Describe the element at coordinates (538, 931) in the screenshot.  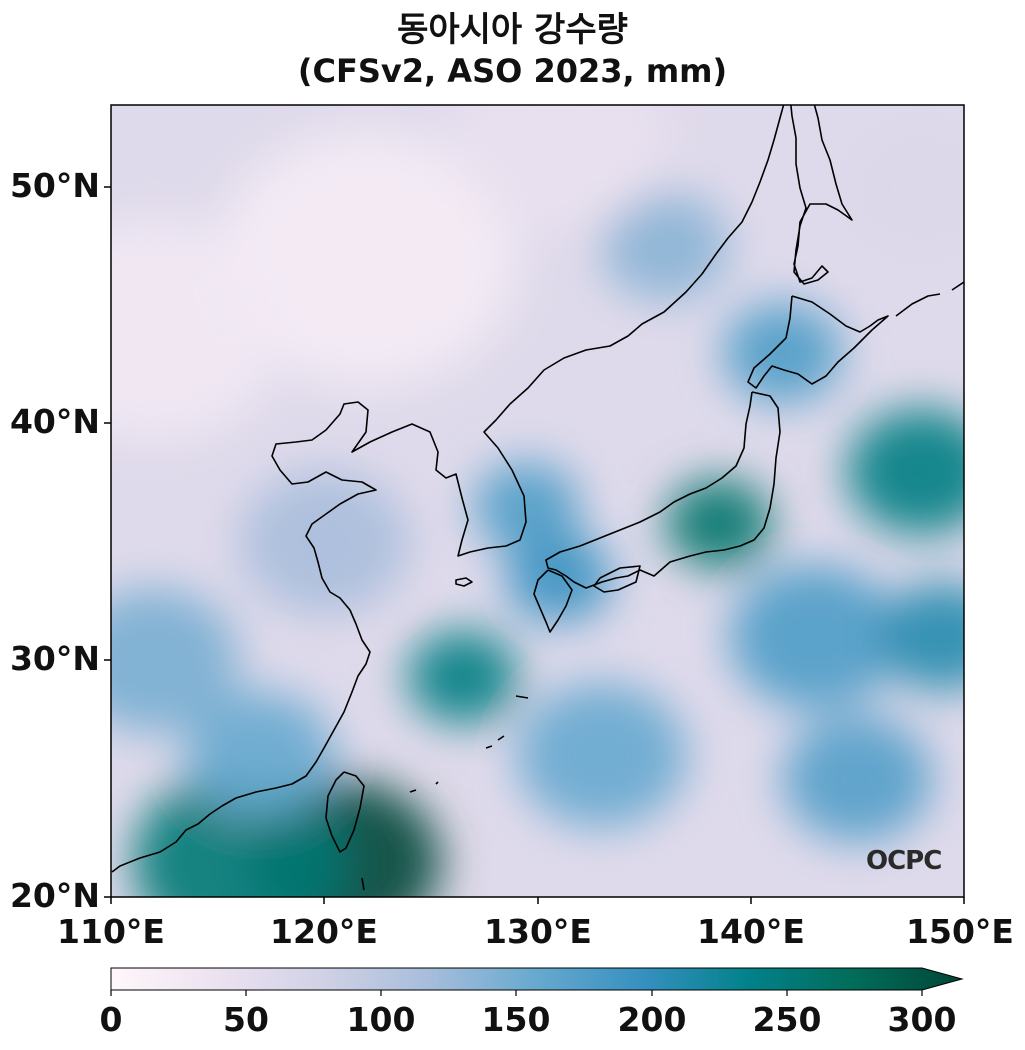
I see `lon-label-130e: 130°E` at that location.